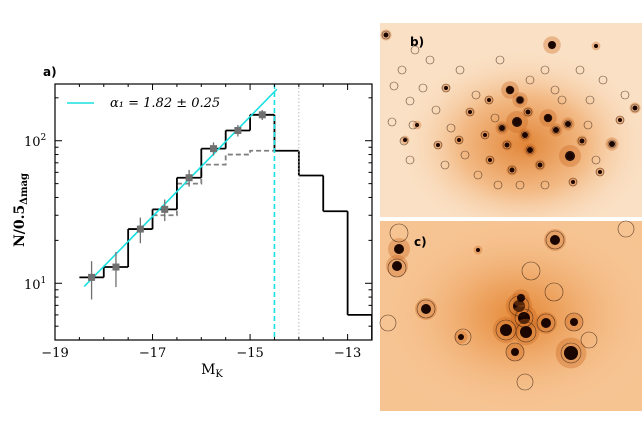 This screenshot has height=429, width=643. What do you see at coordinates (35, 284) in the screenshot?
I see `y-tick-label-10: 10¹` at bounding box center [35, 284].